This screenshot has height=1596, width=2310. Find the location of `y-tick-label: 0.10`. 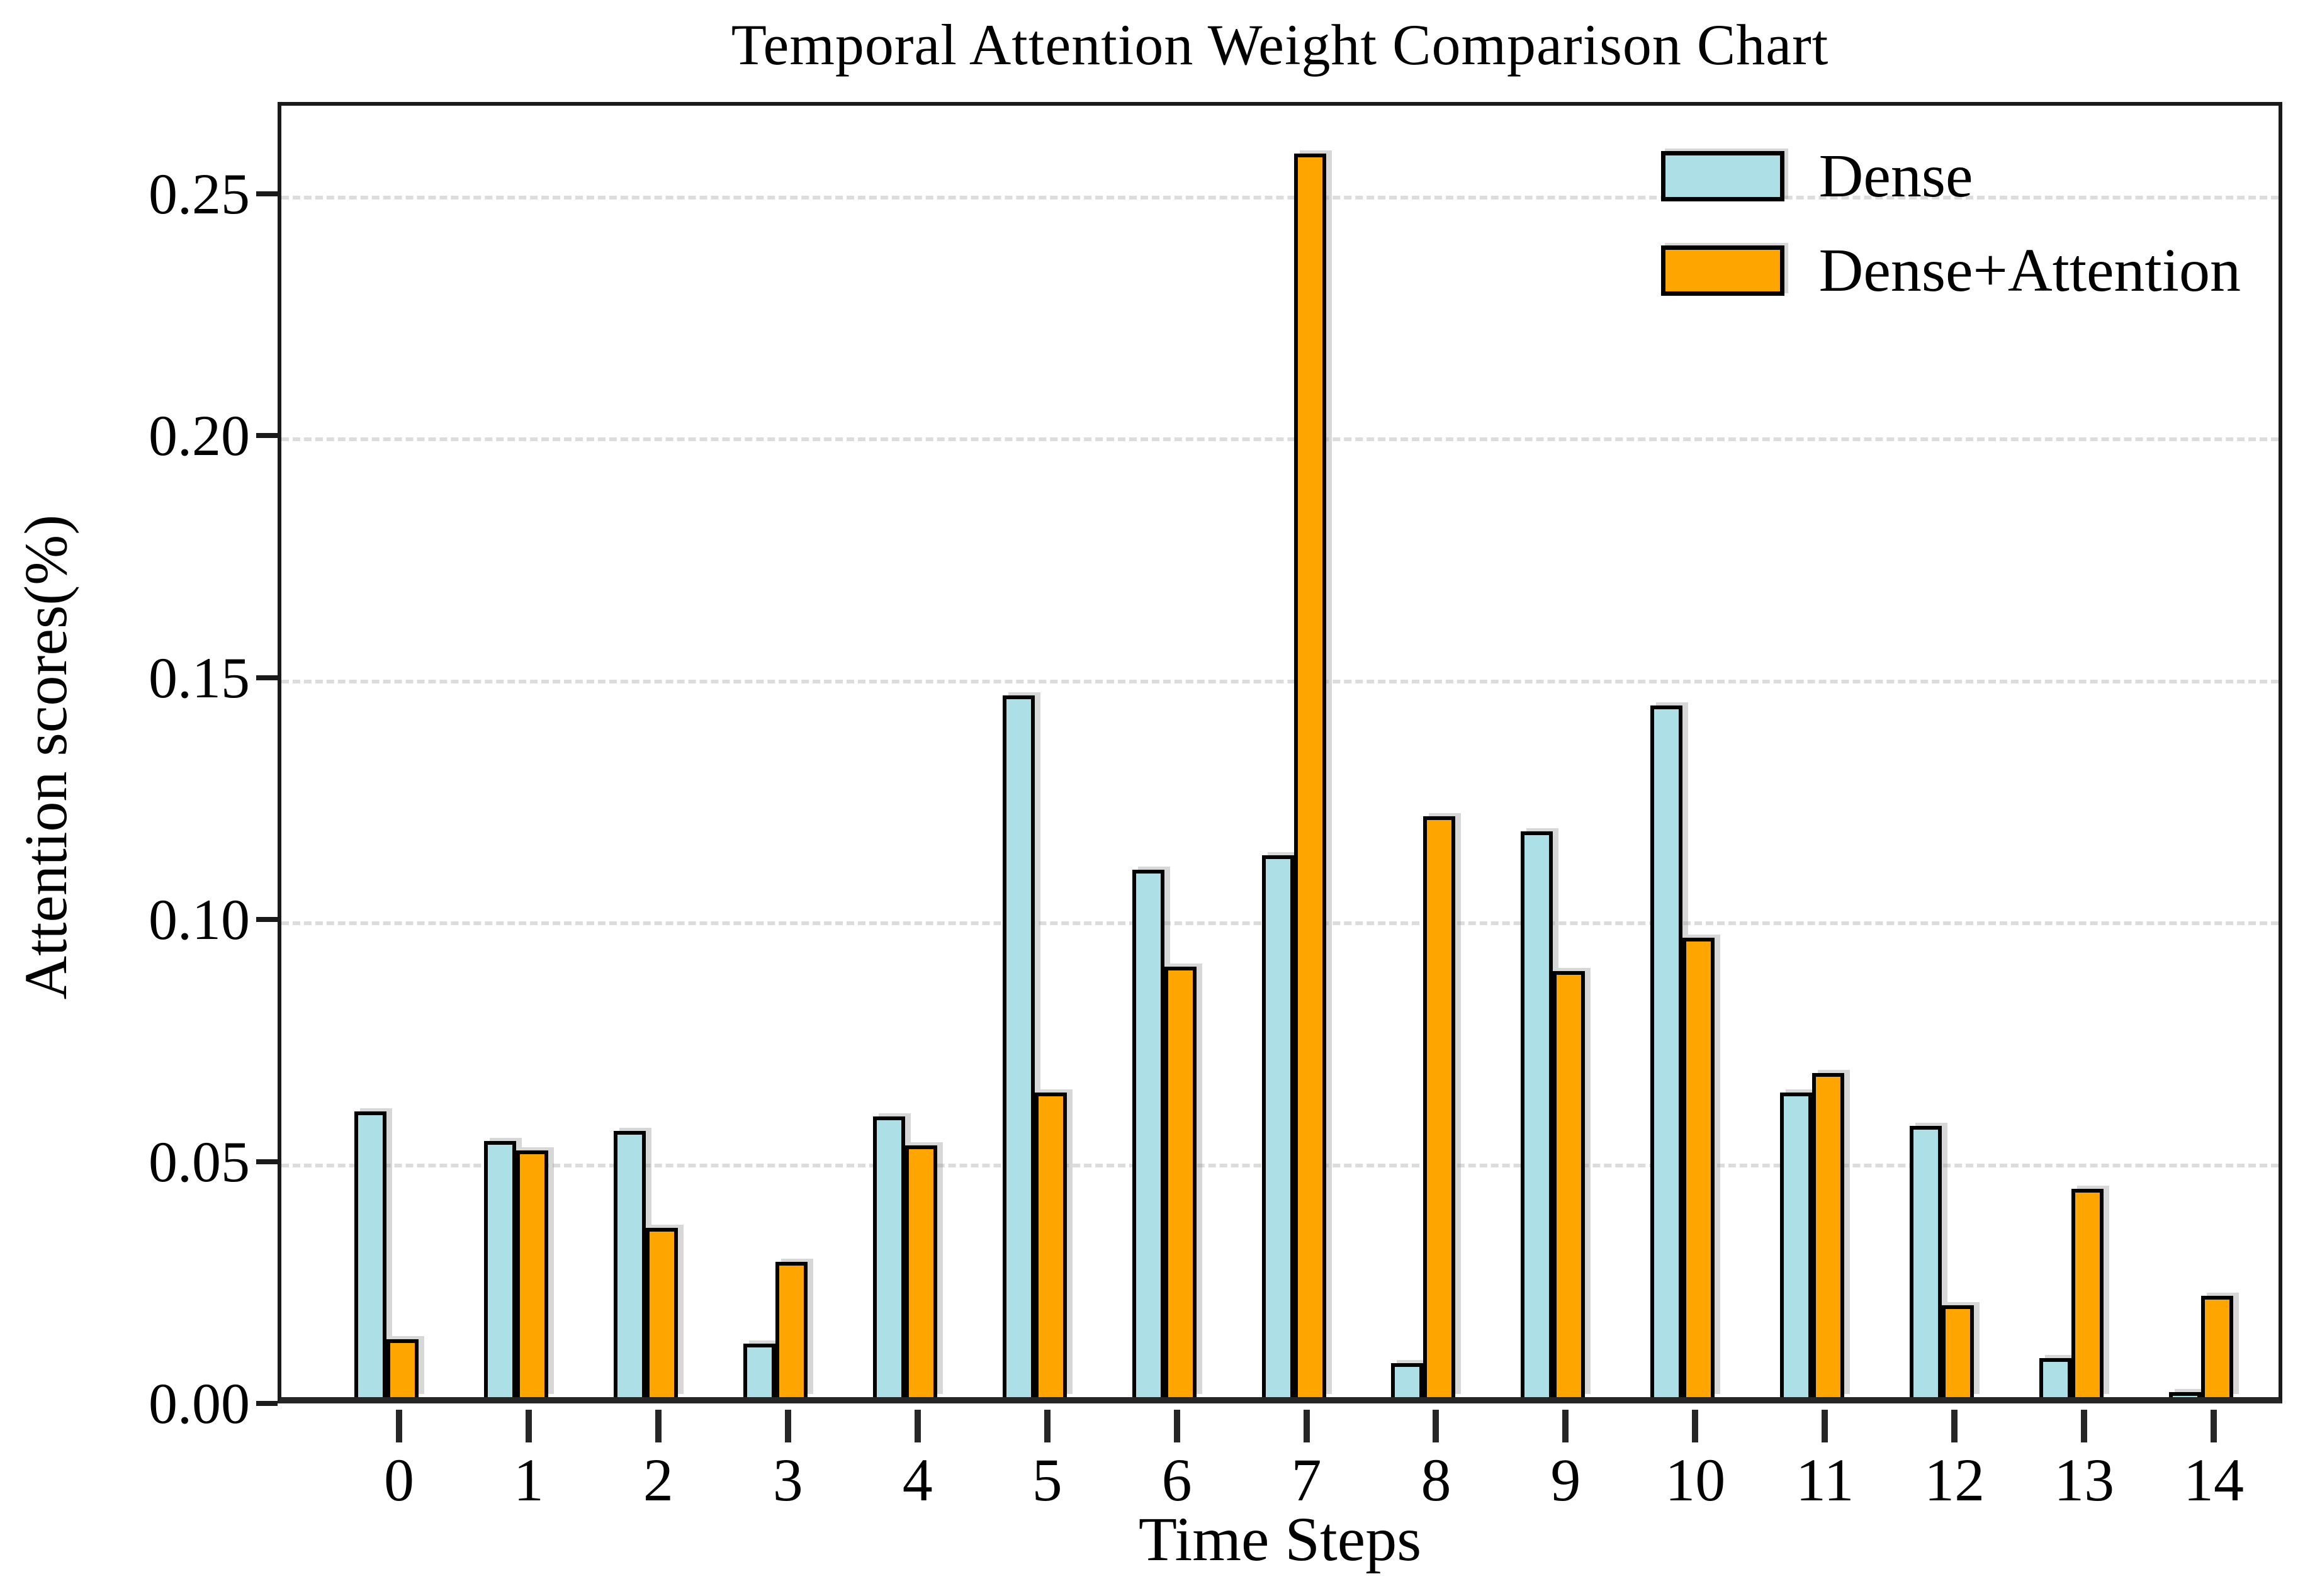

y-tick-label: 0.10 is located at coordinates (199, 919).